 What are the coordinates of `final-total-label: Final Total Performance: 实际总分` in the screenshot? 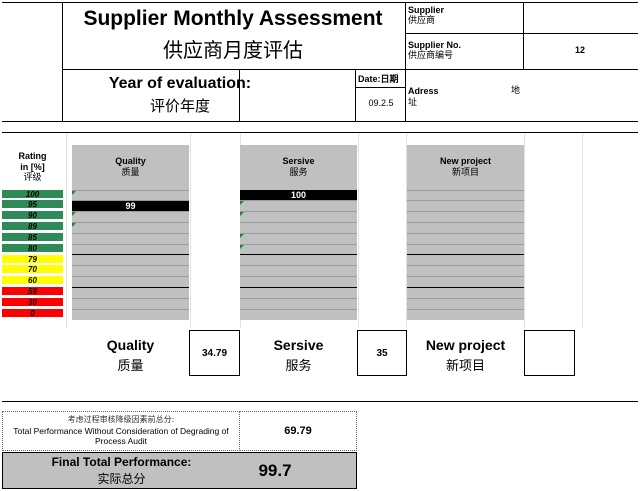 It's located at (121, 470).